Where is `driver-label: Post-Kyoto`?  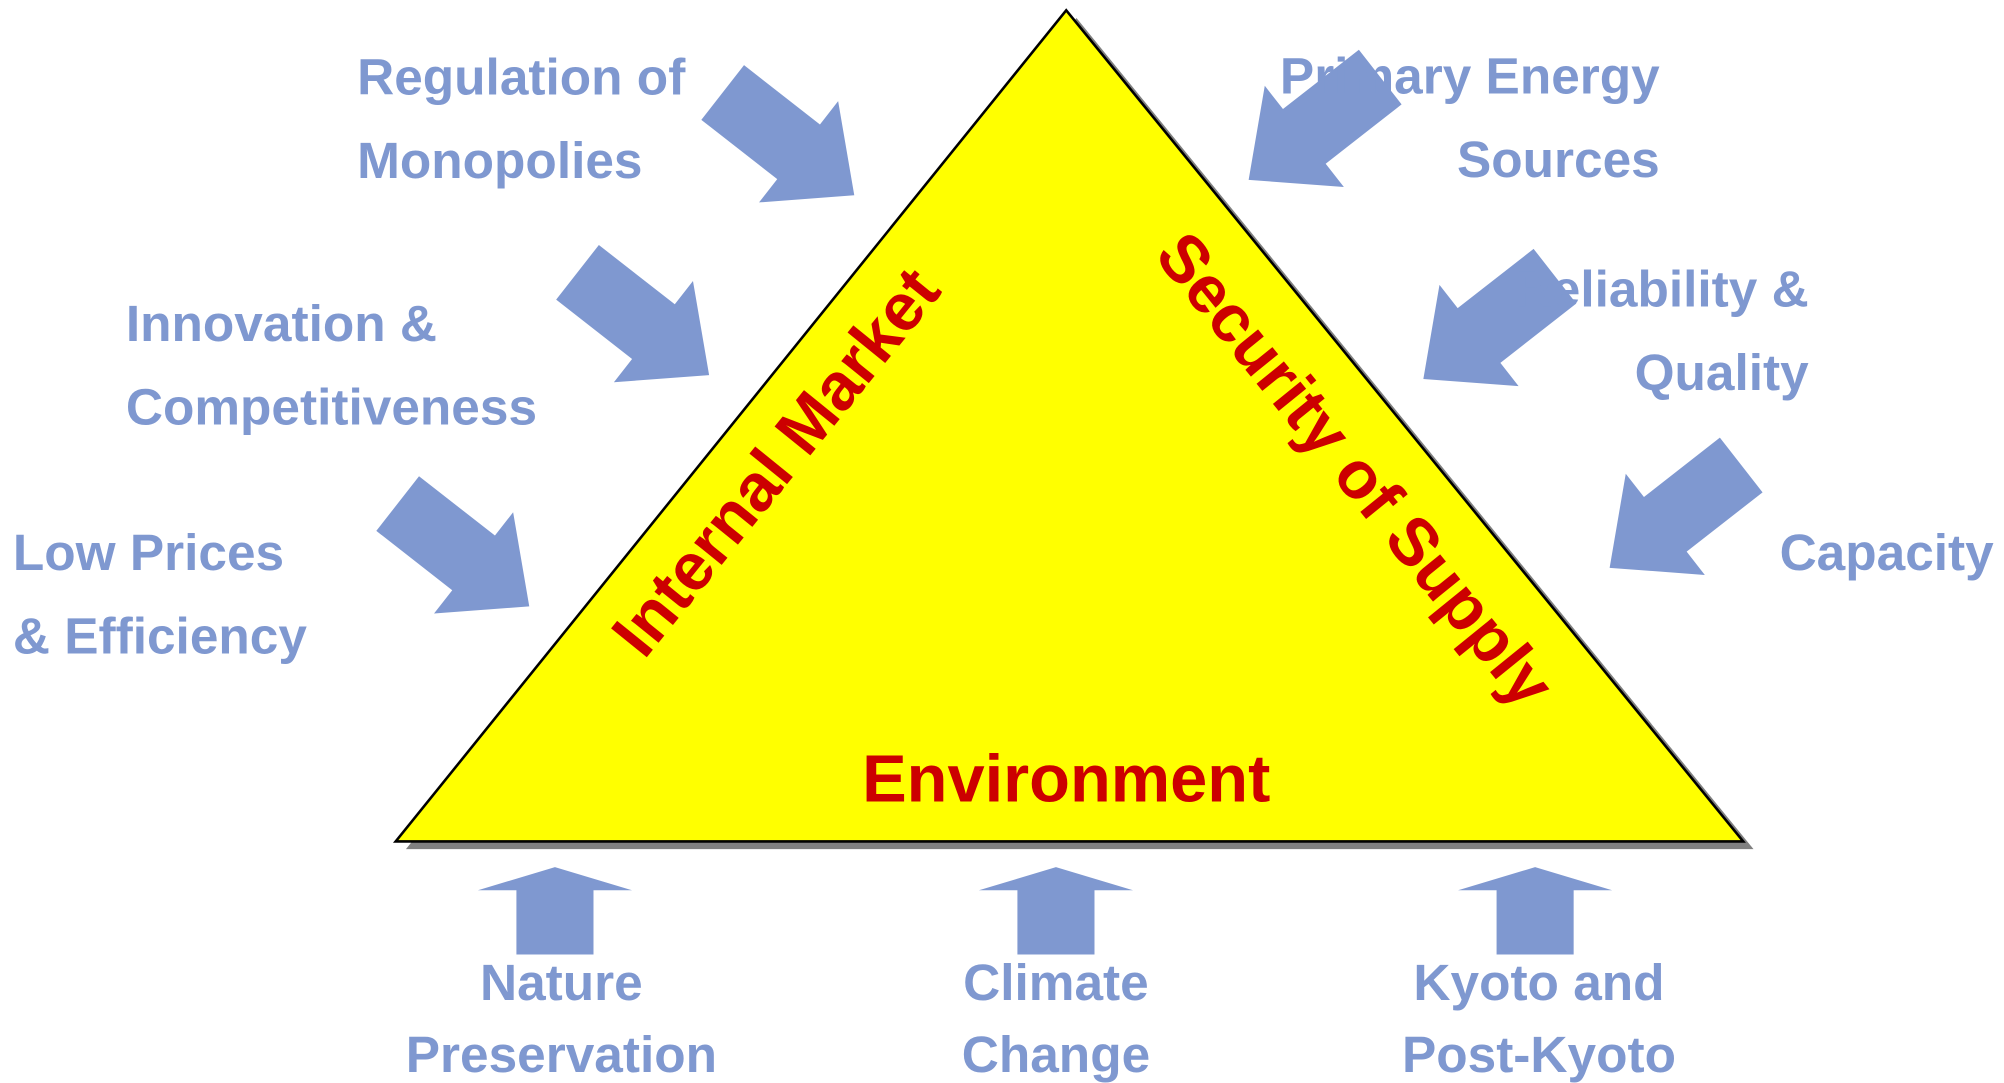 driver-label: Post-Kyoto is located at coordinates (1539, 1054).